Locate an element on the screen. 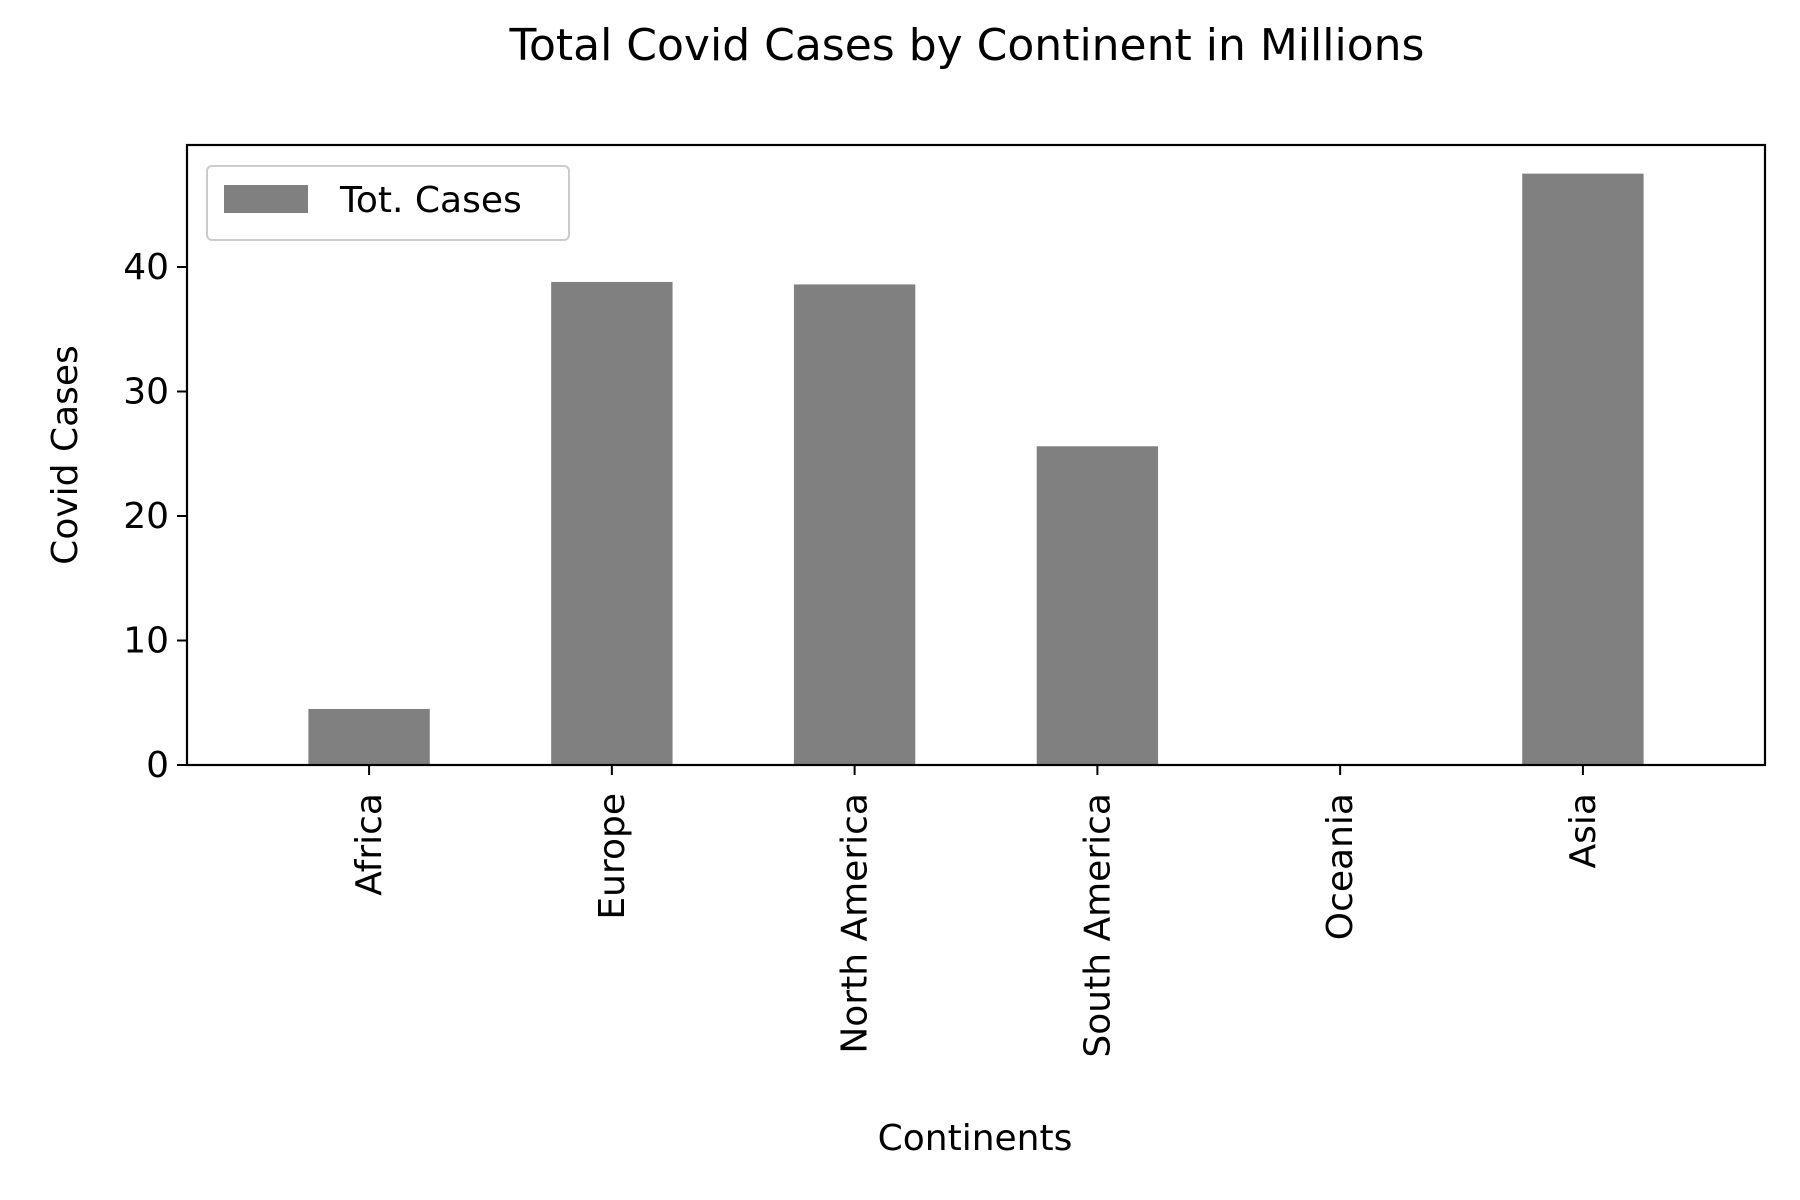 This screenshot has height=1200, width=1800. x-tick-label: Africa is located at coordinates (369, 844).